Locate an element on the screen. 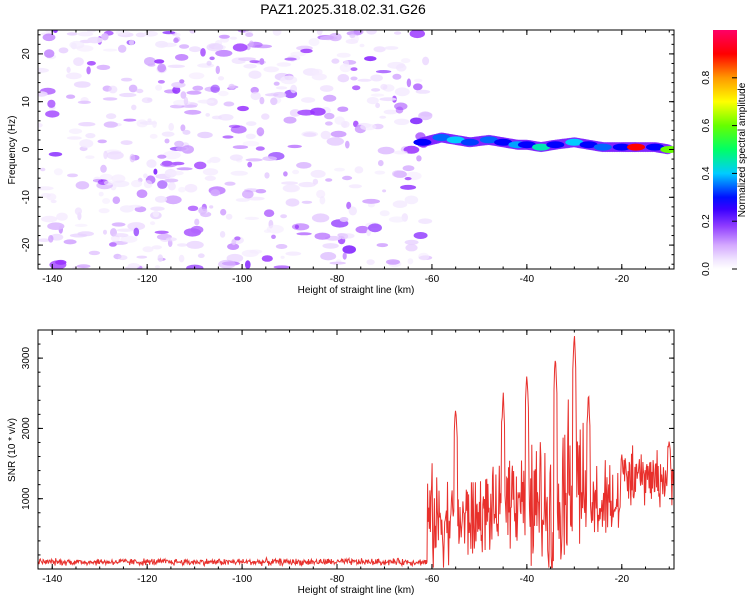 This screenshot has width=750, height=600. y-tick-label: 20 is located at coordinates (26, 54).